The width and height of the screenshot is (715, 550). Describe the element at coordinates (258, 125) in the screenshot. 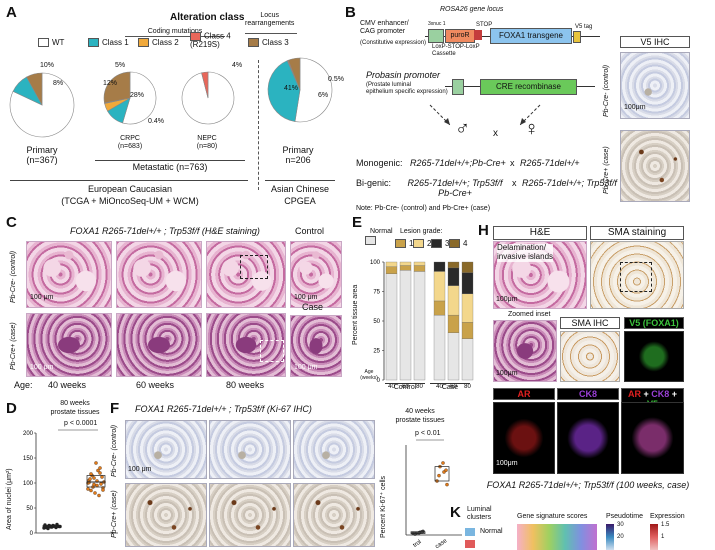

I see `cohort-divider` at that location.